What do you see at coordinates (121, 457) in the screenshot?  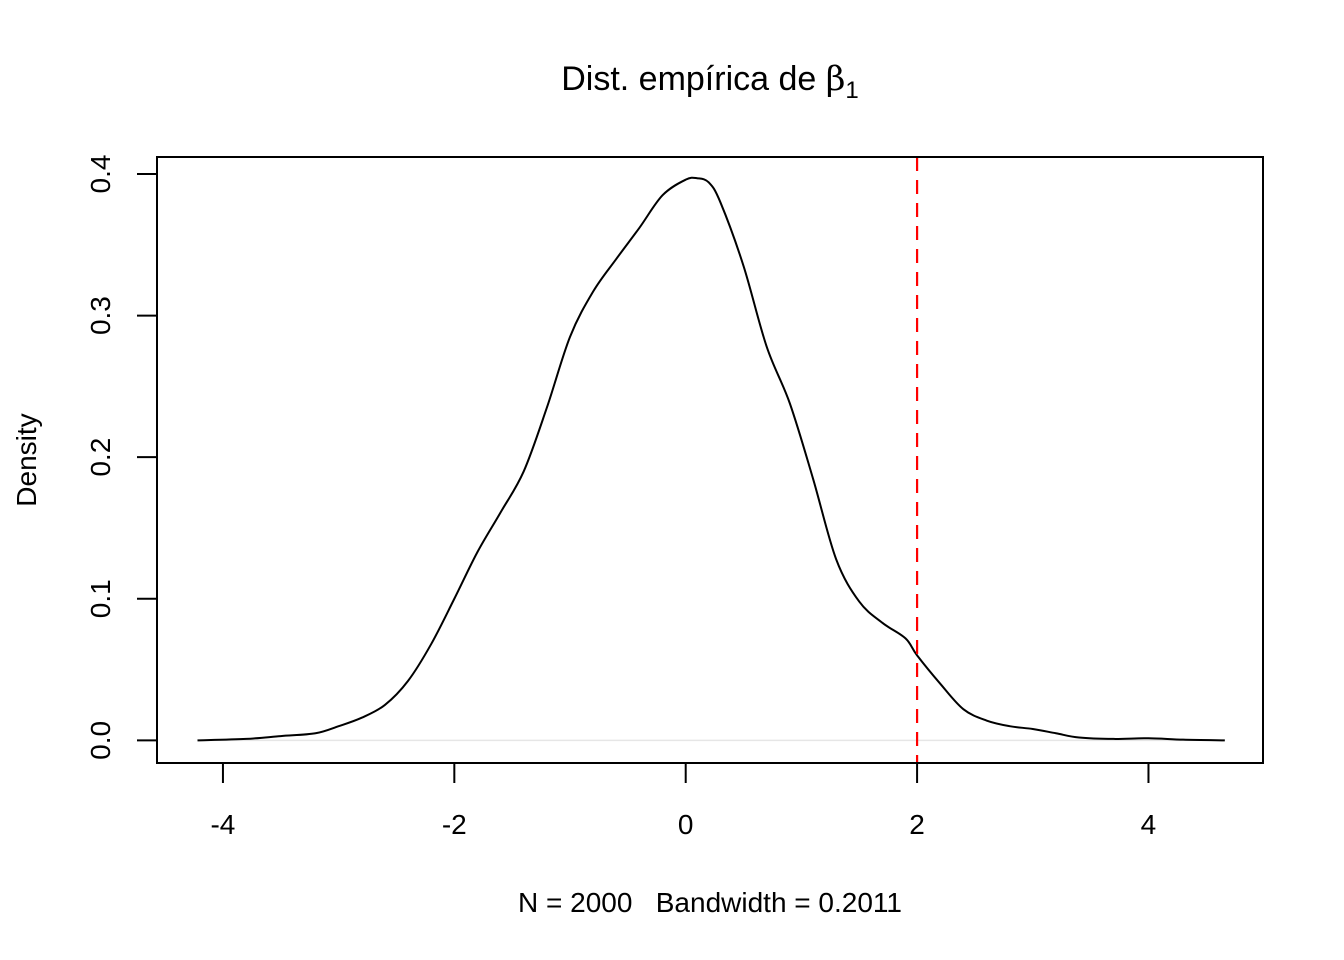 I see `y-axis: 0.0 0.1 0.2 0.3 0.4` at bounding box center [121, 457].